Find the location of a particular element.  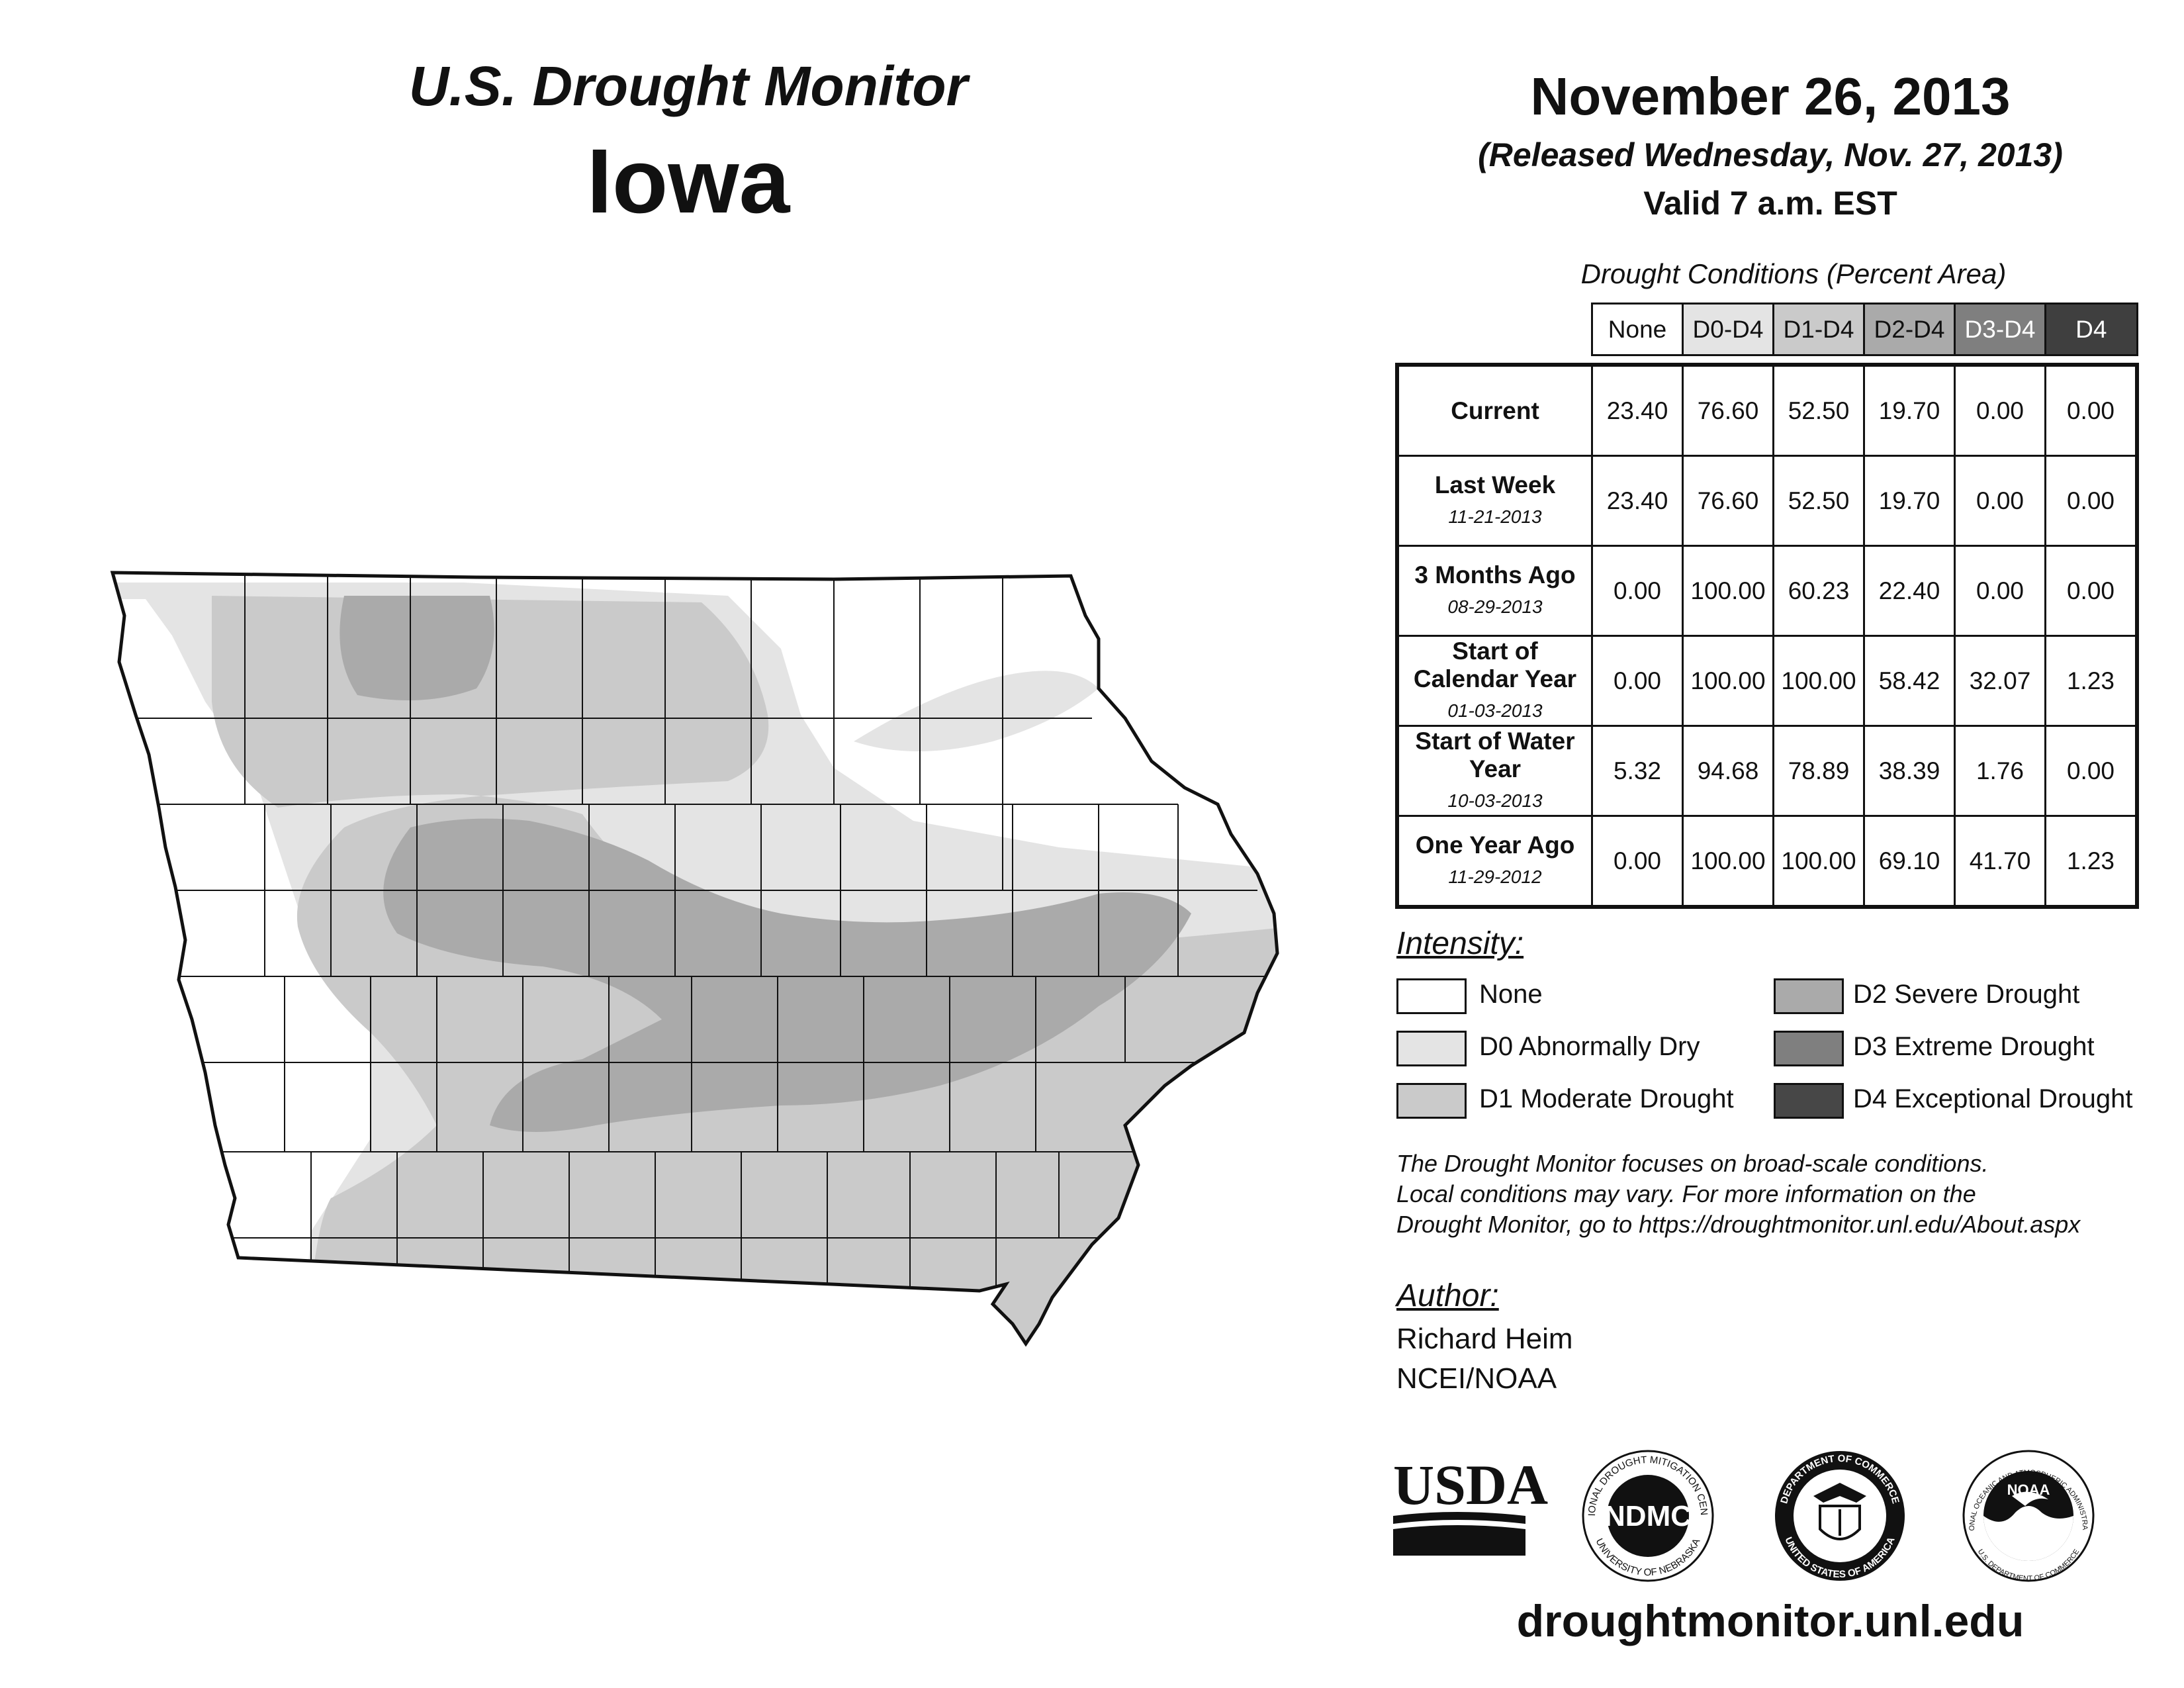

row-label-start-calendar-year: Start of Calendar Year 01-03-2013 is located at coordinates (1494, 681).